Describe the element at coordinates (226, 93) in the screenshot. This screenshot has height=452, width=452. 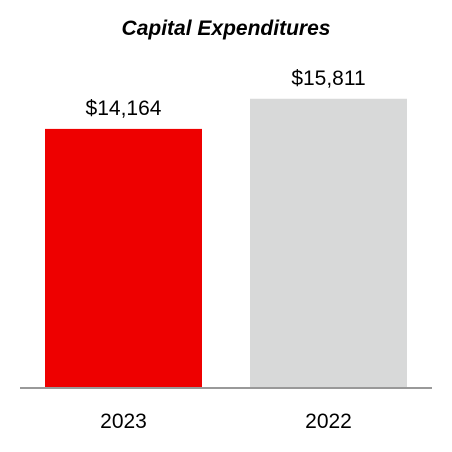
I see `data-labels-group: $14,164 $15,811` at that location.